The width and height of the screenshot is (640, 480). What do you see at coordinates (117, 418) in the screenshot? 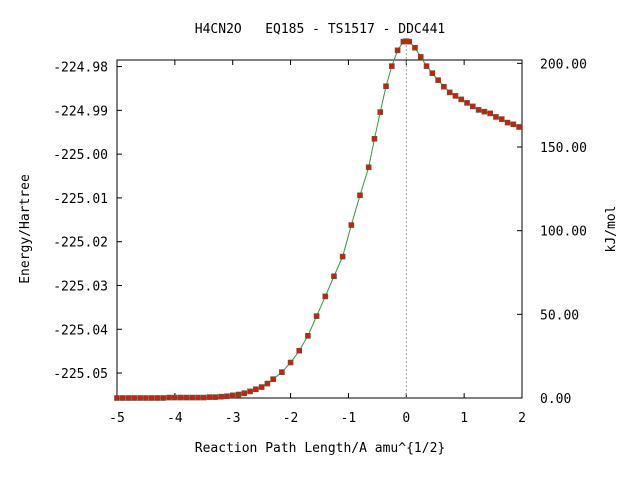
I see `x-tick-label: -5` at bounding box center [117, 418].